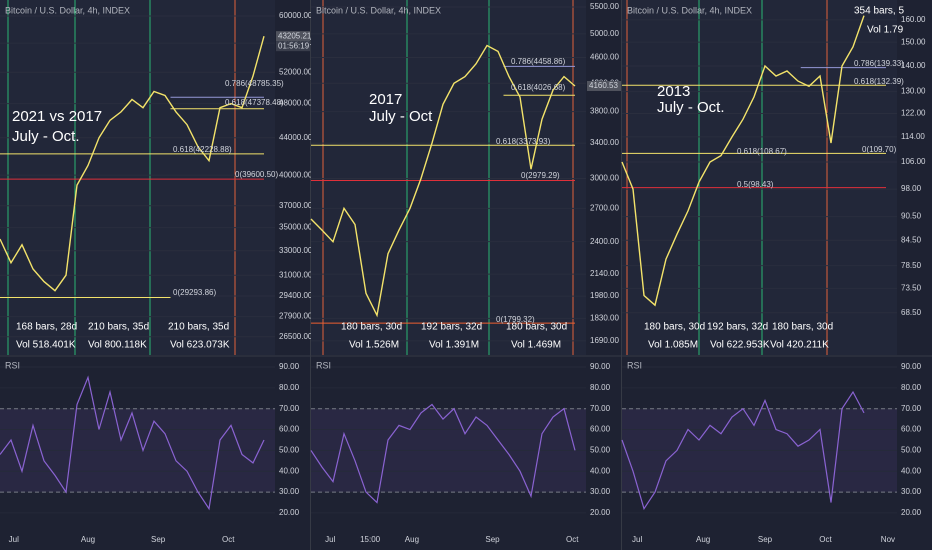  I want to click on y-tick-label: 78.50, so click(911, 265).